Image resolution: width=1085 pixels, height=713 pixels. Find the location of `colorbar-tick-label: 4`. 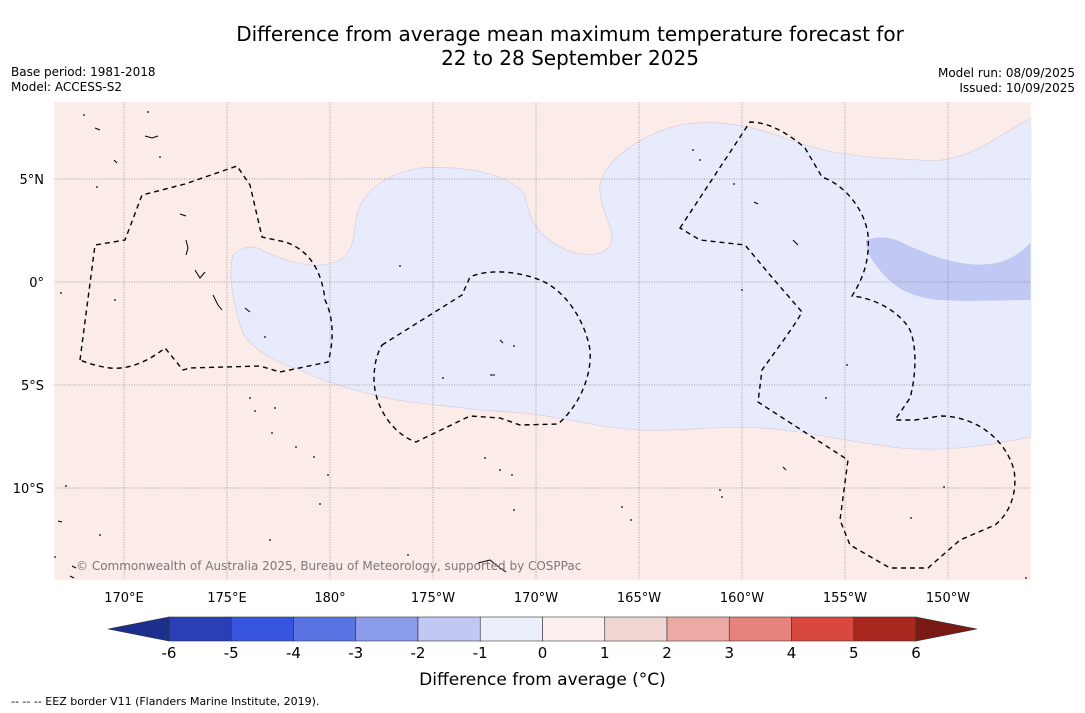

colorbar-tick-label: 4 is located at coordinates (792, 653).